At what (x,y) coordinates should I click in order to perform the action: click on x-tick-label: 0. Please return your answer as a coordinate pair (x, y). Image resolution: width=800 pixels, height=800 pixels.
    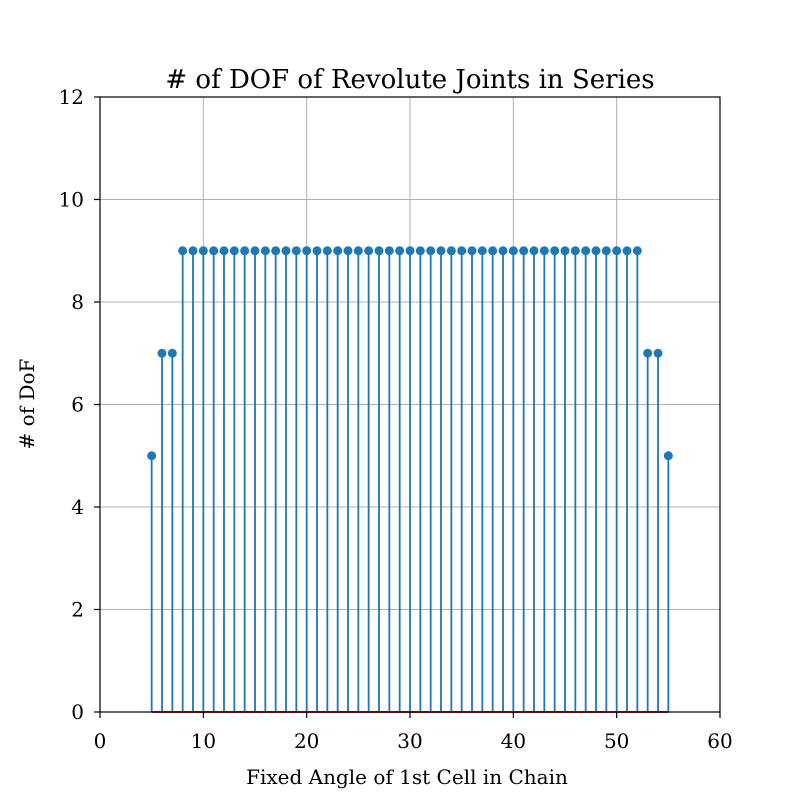
    Looking at the image, I should click on (100, 741).